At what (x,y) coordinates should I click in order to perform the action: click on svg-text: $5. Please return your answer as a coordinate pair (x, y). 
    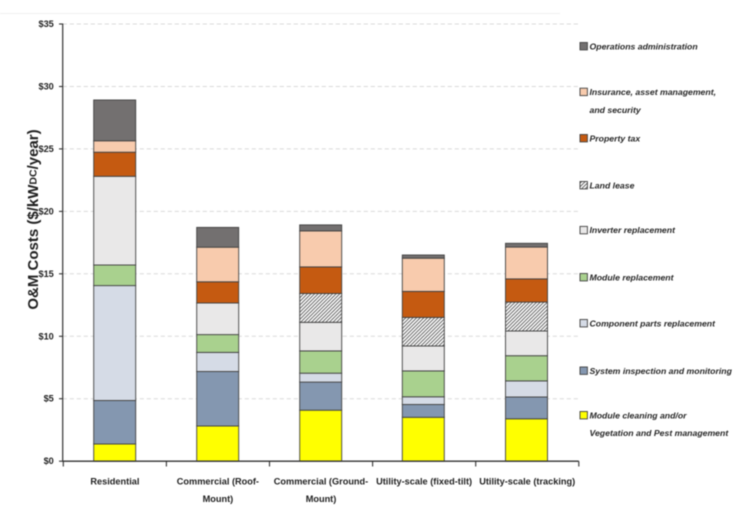
    Looking at the image, I should click on (49, 399).